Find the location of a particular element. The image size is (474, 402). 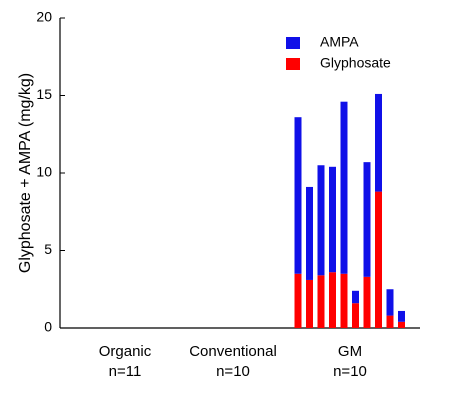

legend-label: AMPA is located at coordinates (339, 42).